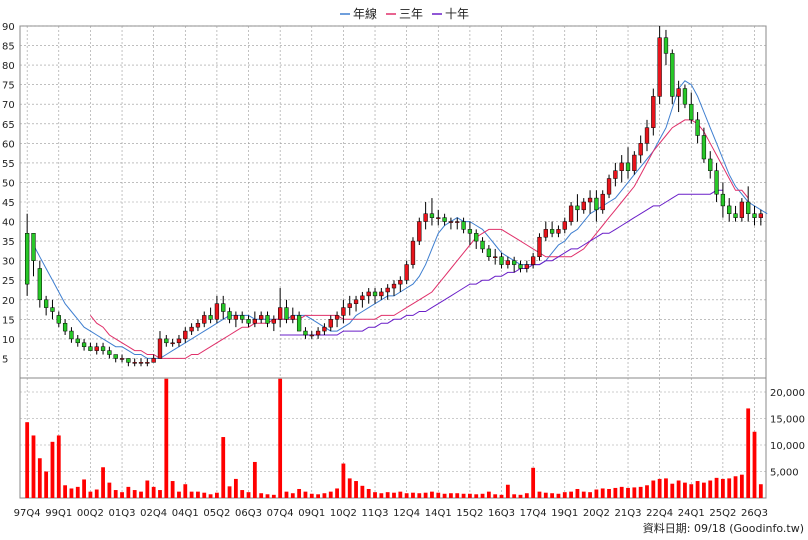  Describe the element at coordinates (393, 431) in the screenshot. I see `volume-grid` at that location.